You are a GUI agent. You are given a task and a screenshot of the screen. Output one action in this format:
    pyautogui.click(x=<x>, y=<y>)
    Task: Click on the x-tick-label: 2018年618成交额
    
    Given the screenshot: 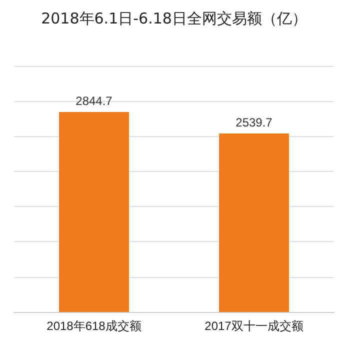 What is the action you would take?
    pyautogui.click(x=94, y=326)
    